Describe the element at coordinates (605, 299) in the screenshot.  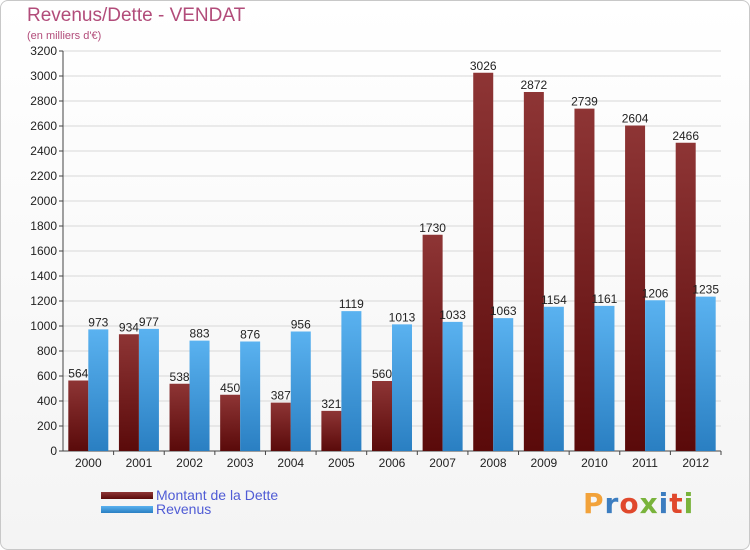
I see `data-label-revenus: 1161` at that location.